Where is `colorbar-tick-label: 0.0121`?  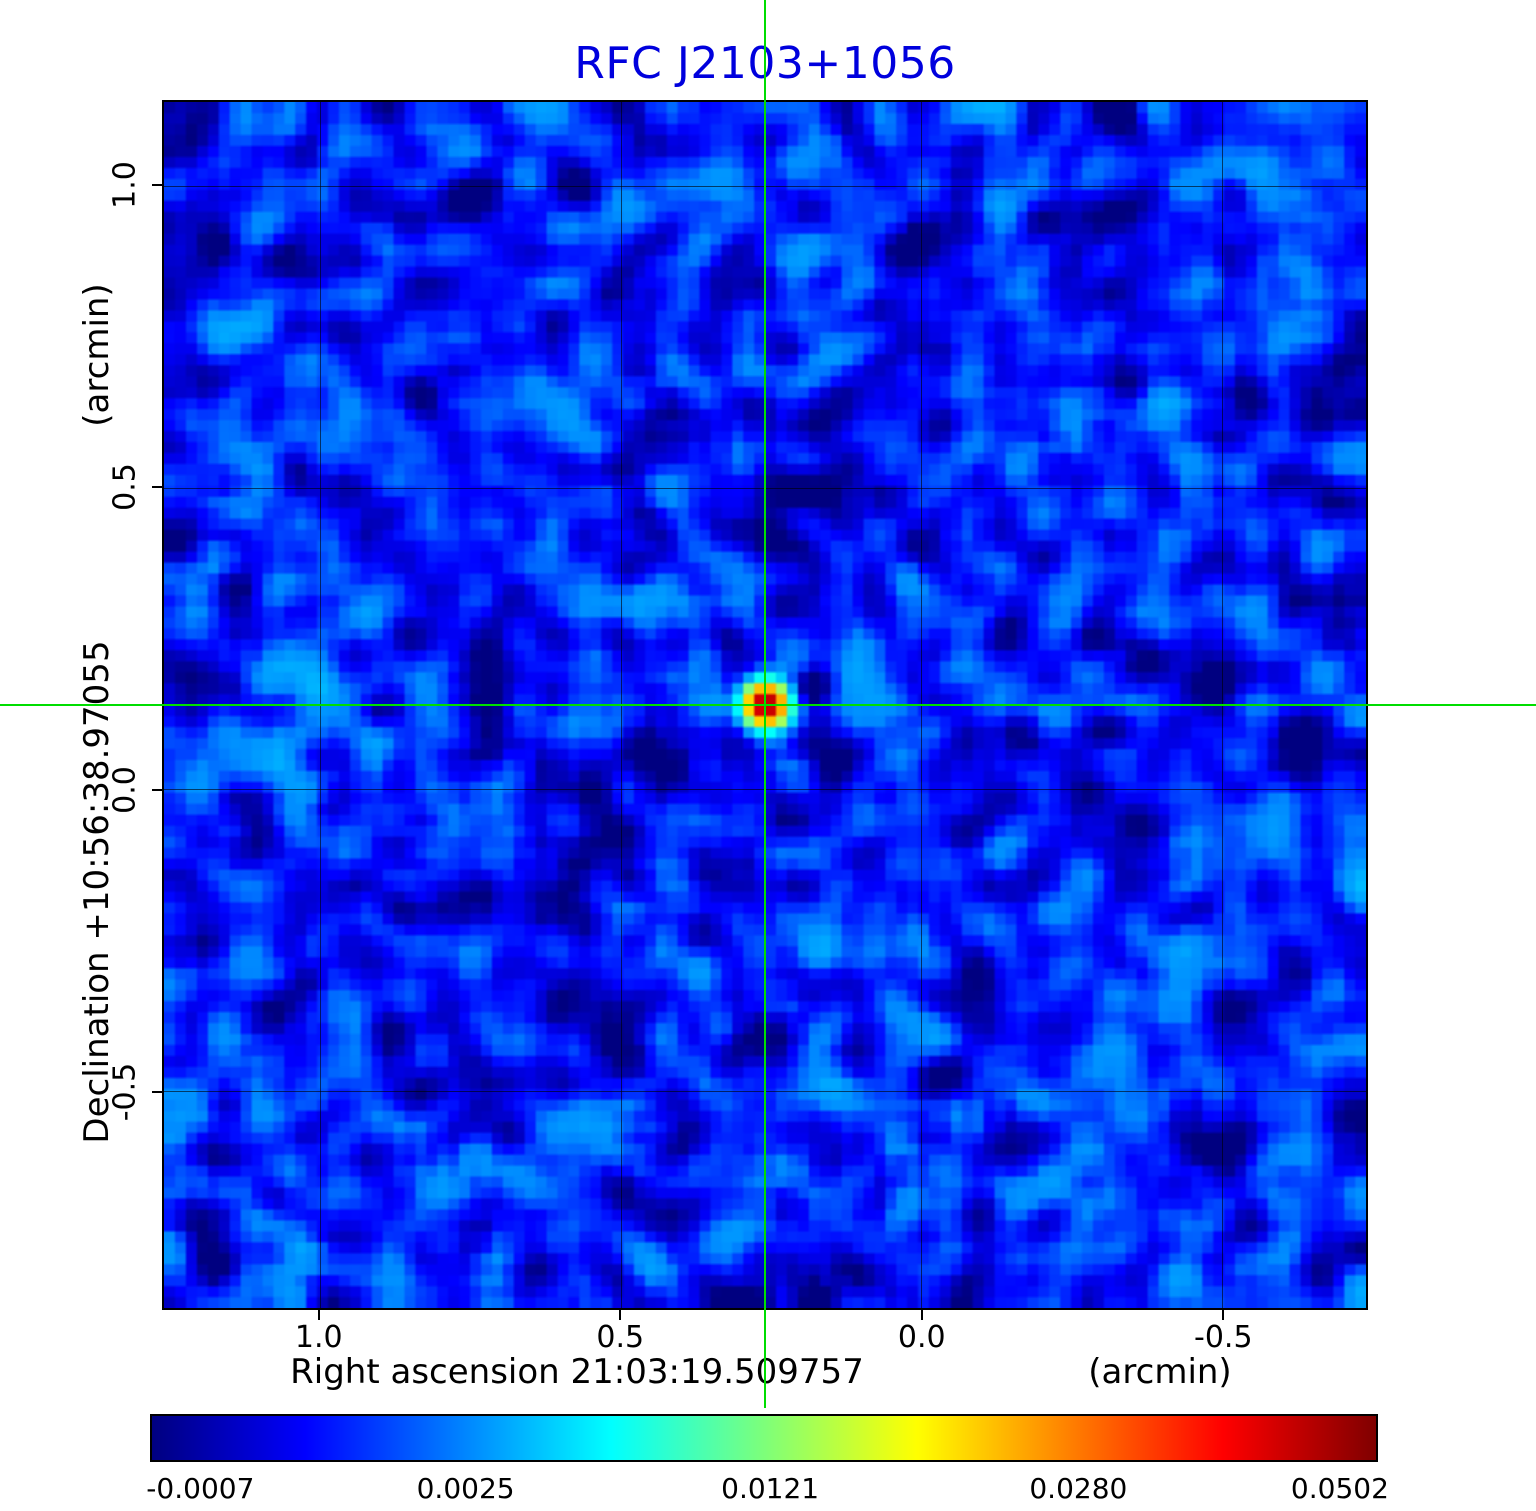
colorbar-tick-label: 0.0121 is located at coordinates (770, 1488).